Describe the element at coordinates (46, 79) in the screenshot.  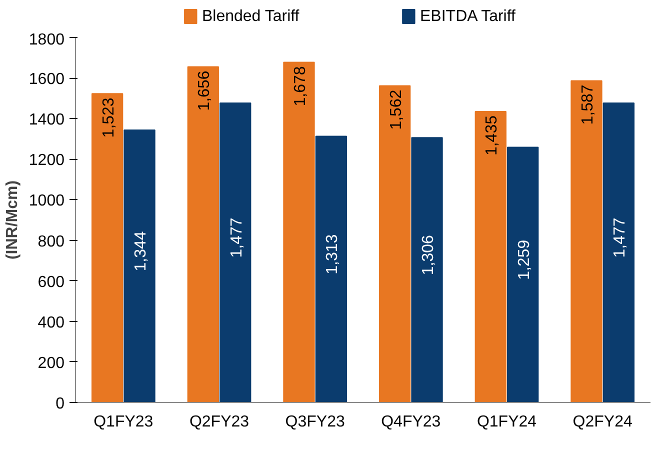
I see `y-tick-label: 1600` at that location.